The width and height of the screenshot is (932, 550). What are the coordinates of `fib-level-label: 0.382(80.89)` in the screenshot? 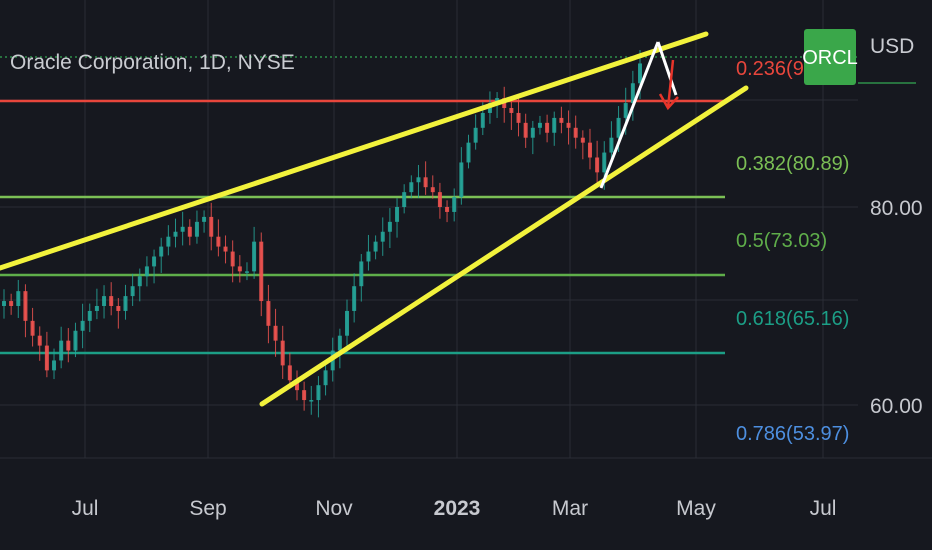 It's located at (792, 164).